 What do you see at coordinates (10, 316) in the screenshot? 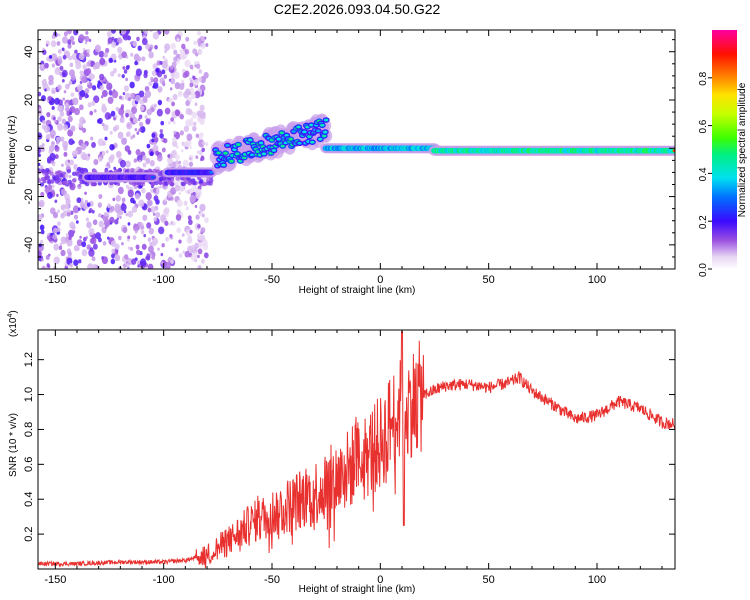
I see `snr-y-scale-exponent: 4` at bounding box center [10, 316].